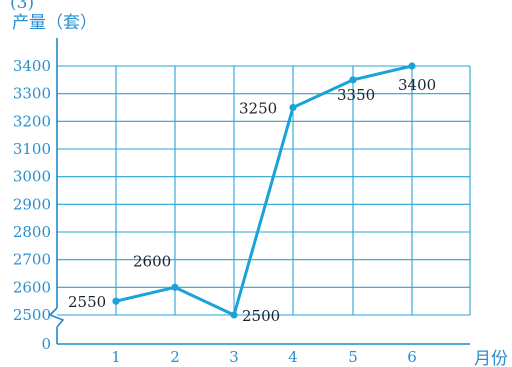 The width and height of the screenshot is (512, 367). I want to click on x-tick-label: 6, so click(412, 357).